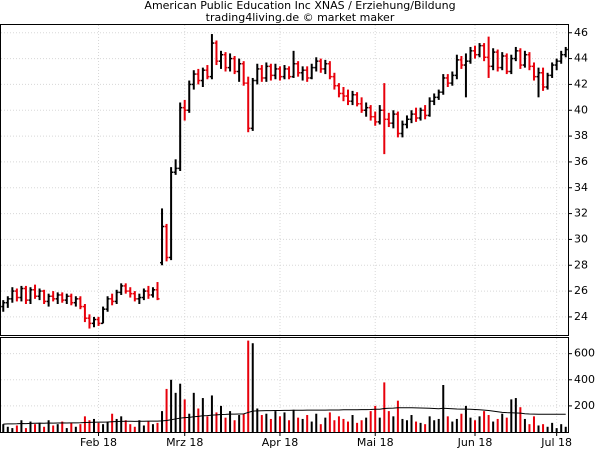  I want to click on y-tick-label: 32, so click(581, 213).